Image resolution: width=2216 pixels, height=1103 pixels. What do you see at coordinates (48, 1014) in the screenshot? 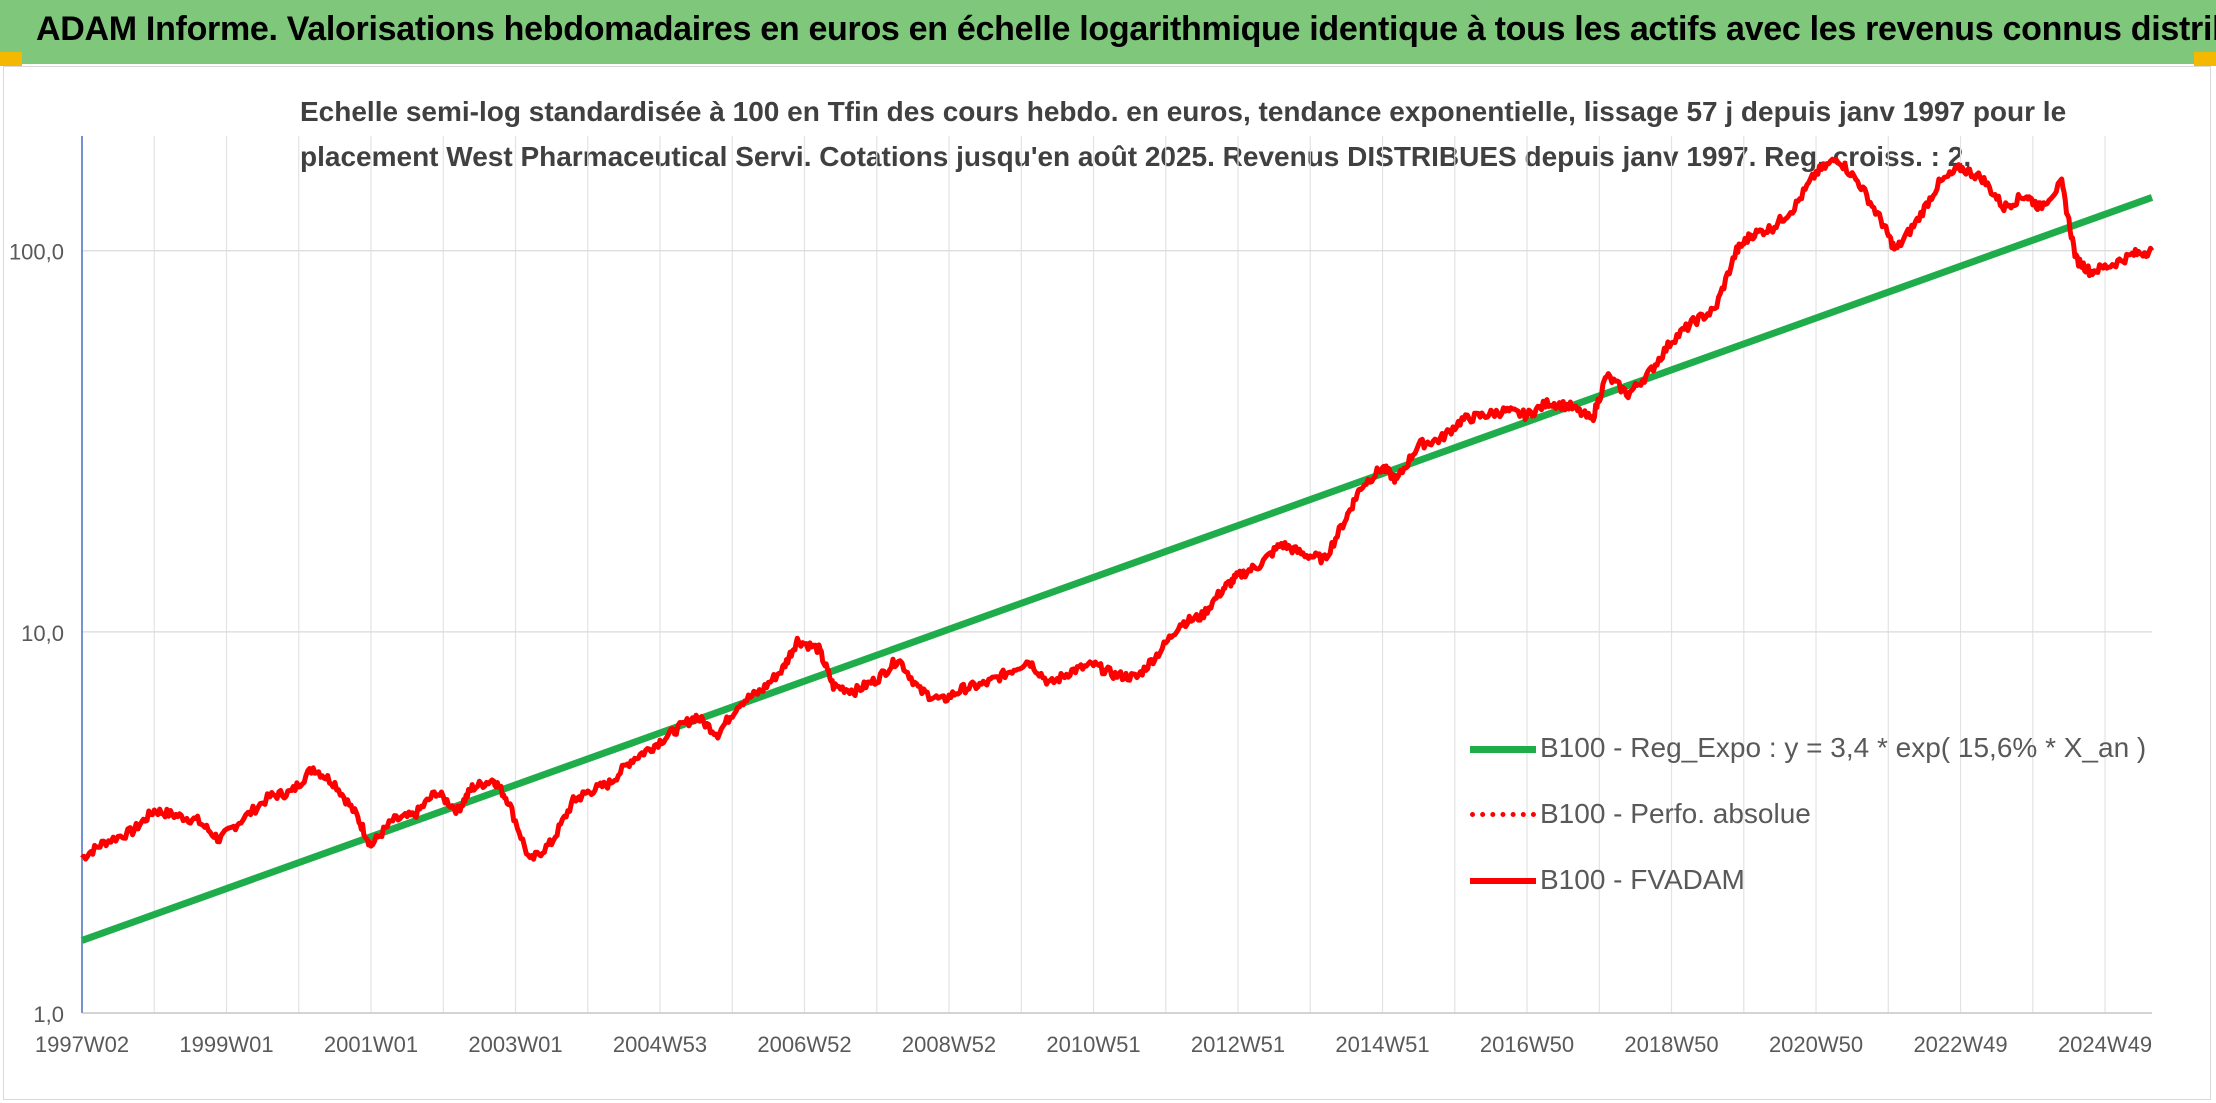
I see `y-tick-label: 1,0` at bounding box center [48, 1014].